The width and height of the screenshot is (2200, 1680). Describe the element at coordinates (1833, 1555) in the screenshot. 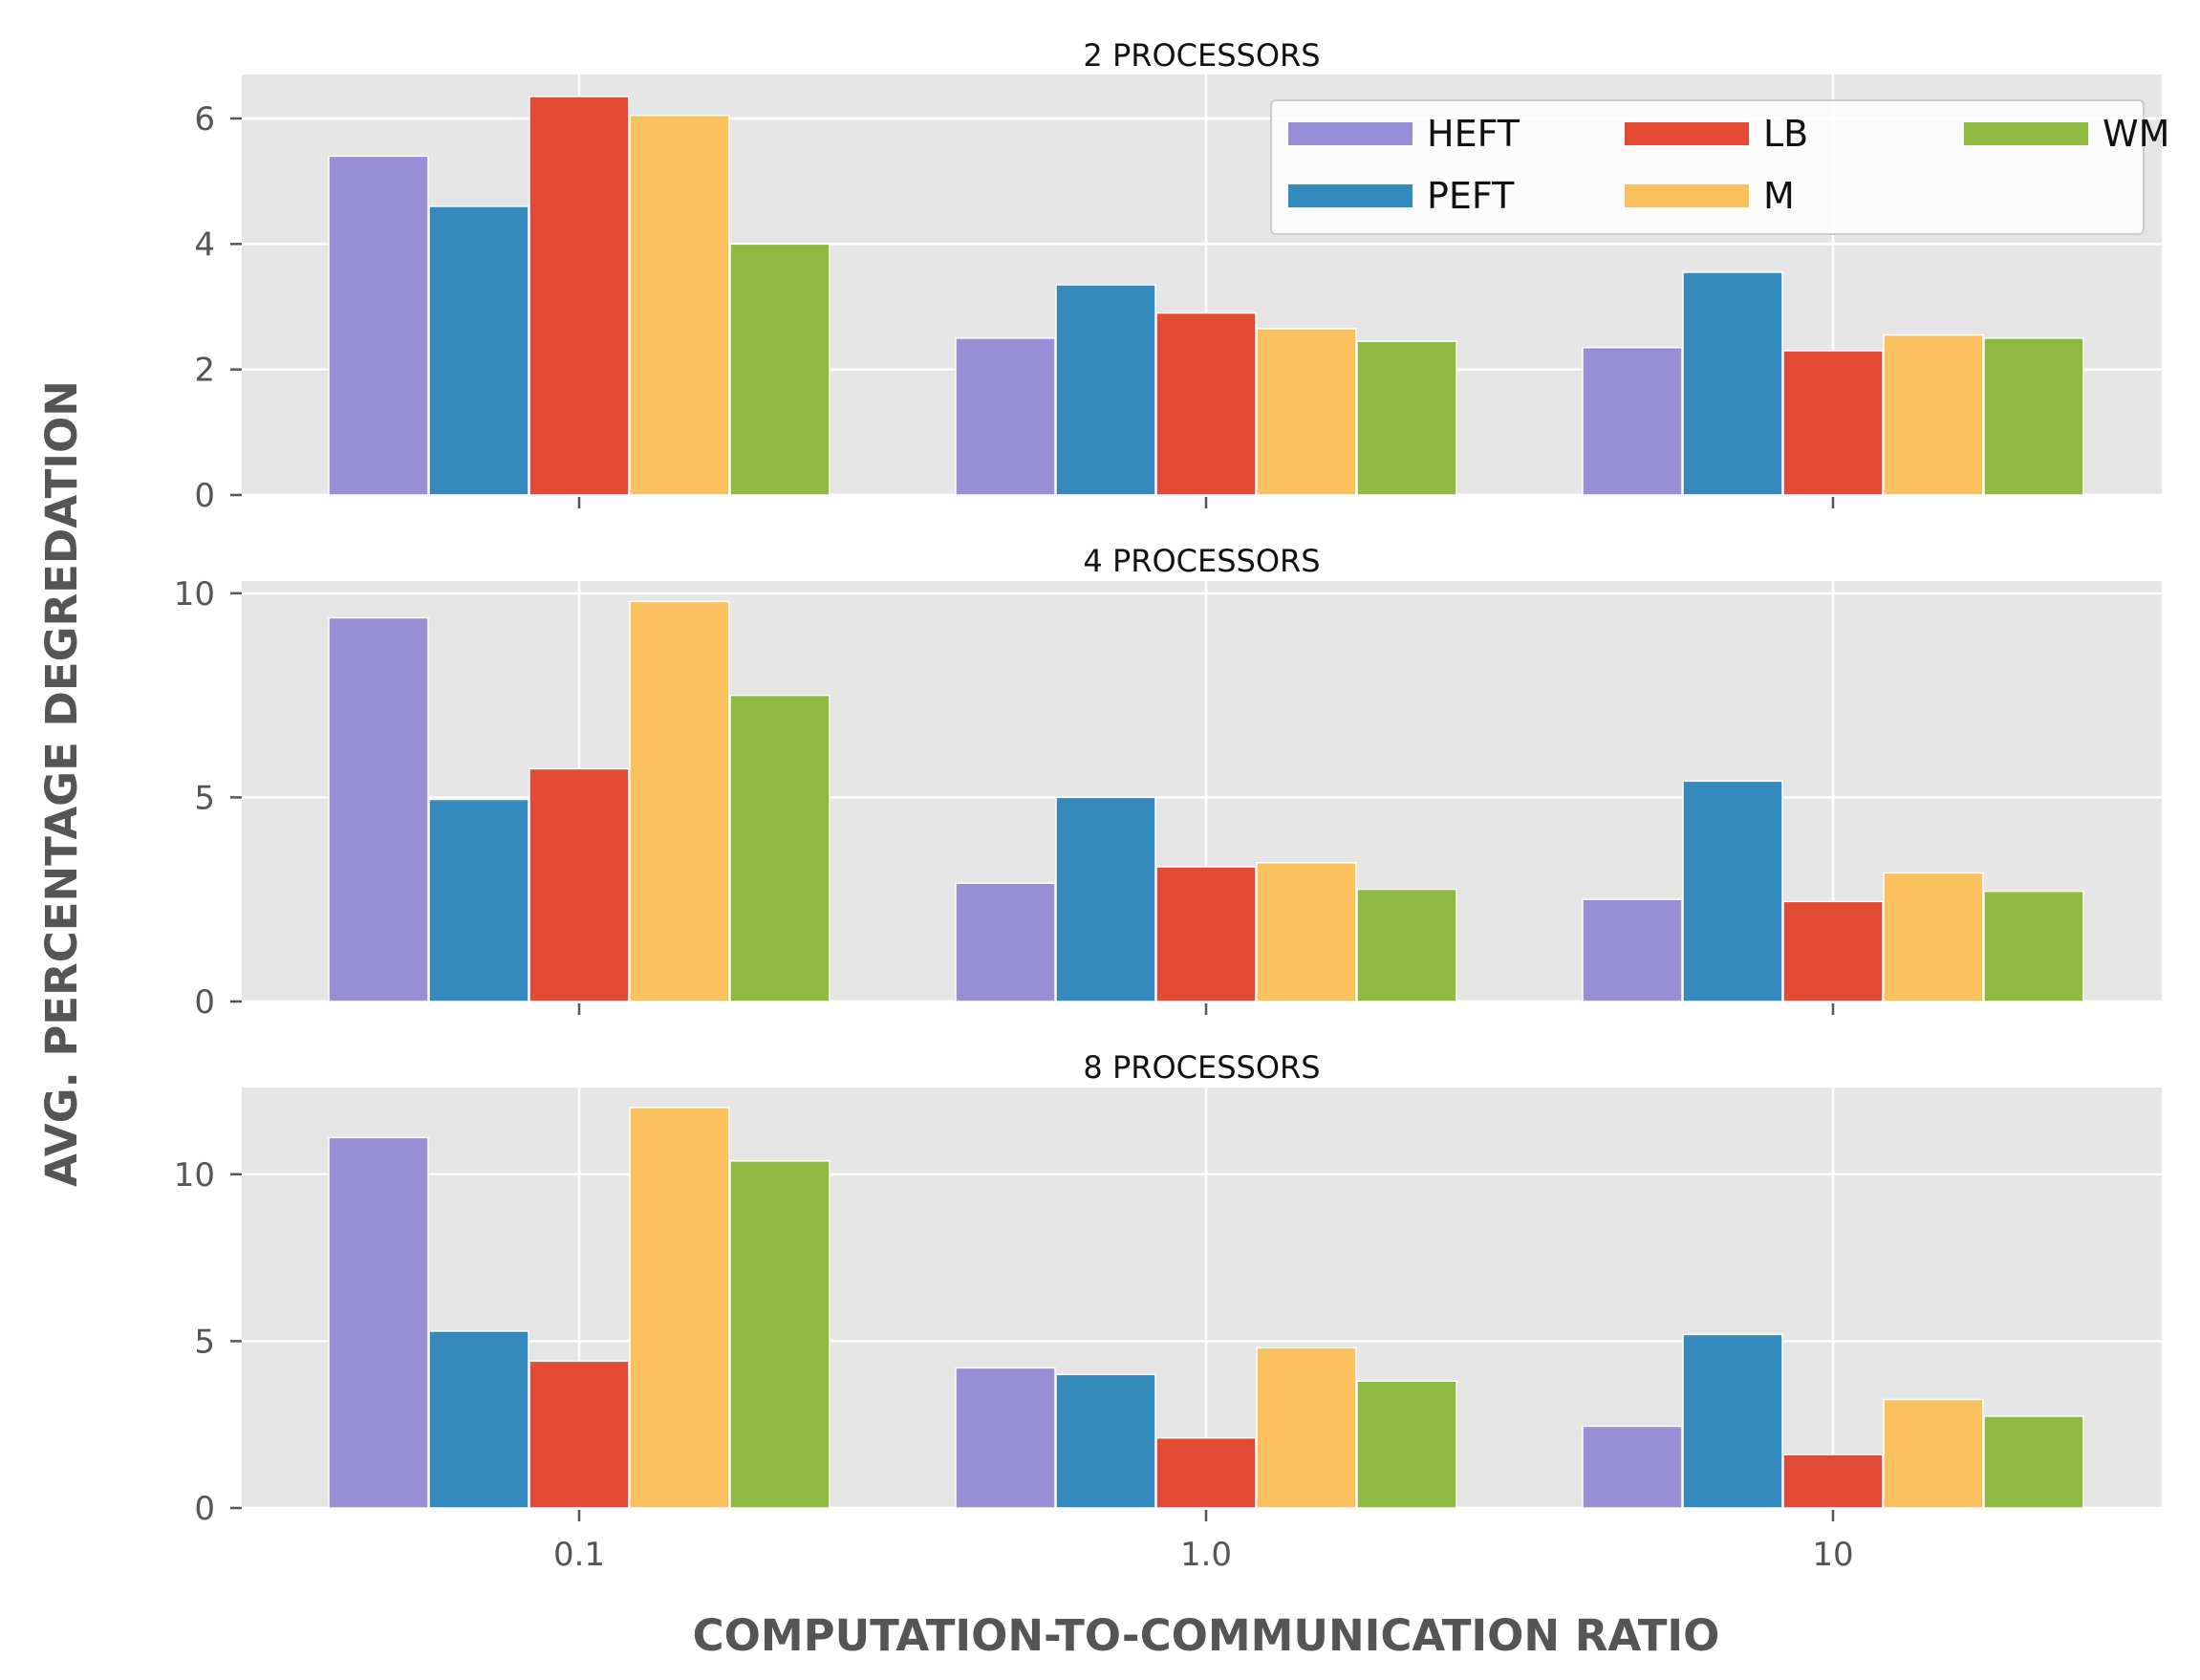

I see `x-tick-label: 10` at that location.